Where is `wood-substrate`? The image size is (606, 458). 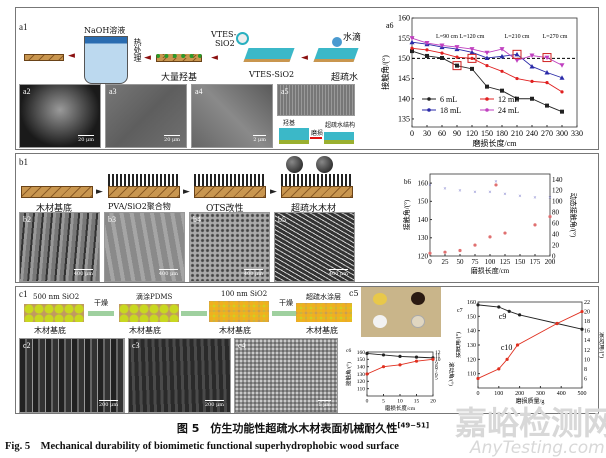 wood-substrate is located at coordinates (44, 57).